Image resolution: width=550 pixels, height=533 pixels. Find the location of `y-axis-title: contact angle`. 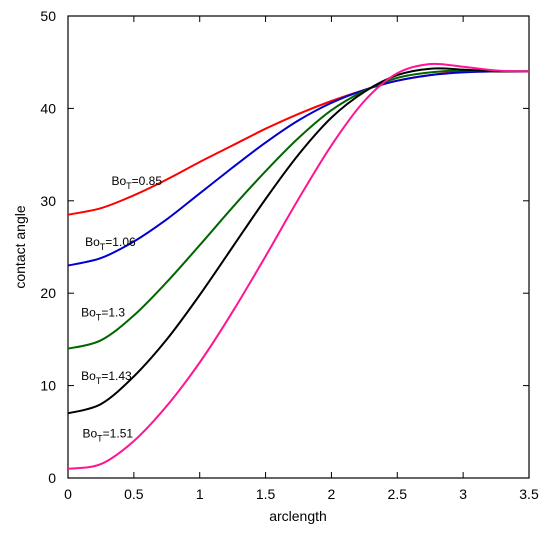

y-axis-title: contact angle is located at coordinates (20, 246).